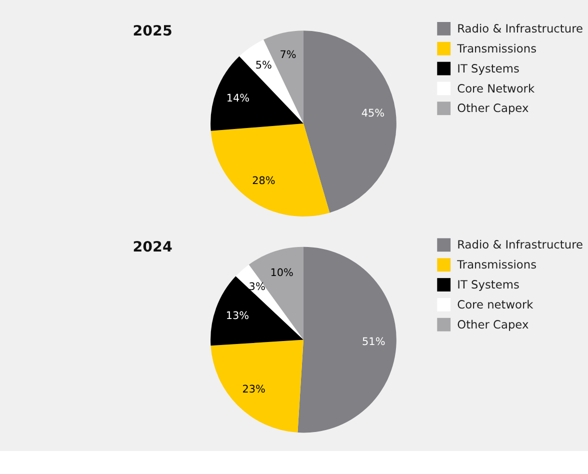 This screenshot has height=474, width=588. What do you see at coordinates (238, 98) in the screenshot?
I see `data-label: 14%` at bounding box center [238, 98].